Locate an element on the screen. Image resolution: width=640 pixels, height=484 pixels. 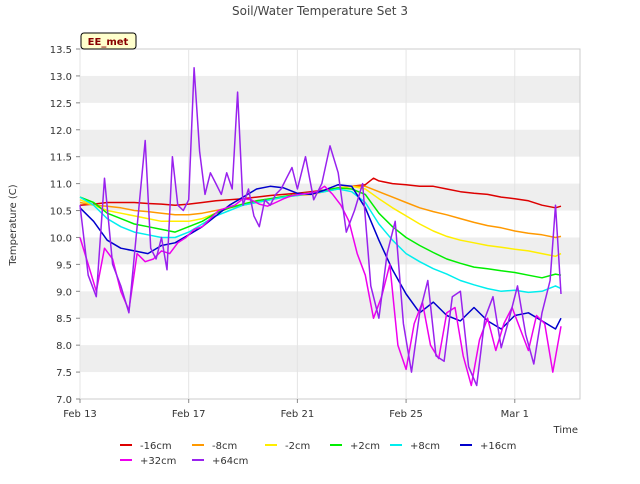
y-tick-label: 10.0 is located at coordinates (61, 238).